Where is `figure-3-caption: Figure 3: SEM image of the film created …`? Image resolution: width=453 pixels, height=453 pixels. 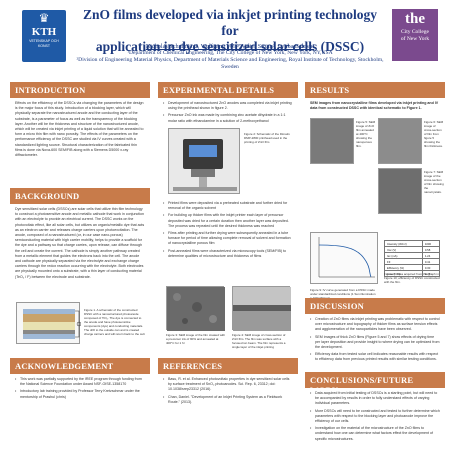
figure-3-caption: Figure 3: SEM image of the film created … is located at coordinates (196, 339).